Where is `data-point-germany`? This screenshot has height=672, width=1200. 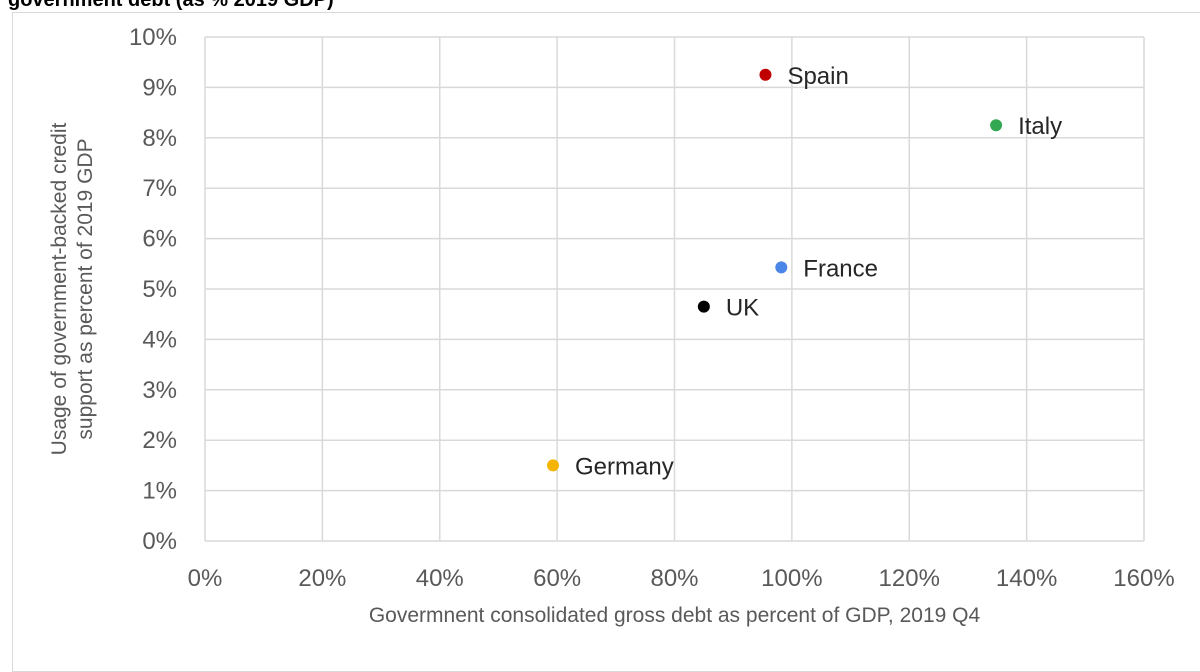
data-point-germany is located at coordinates (553, 465).